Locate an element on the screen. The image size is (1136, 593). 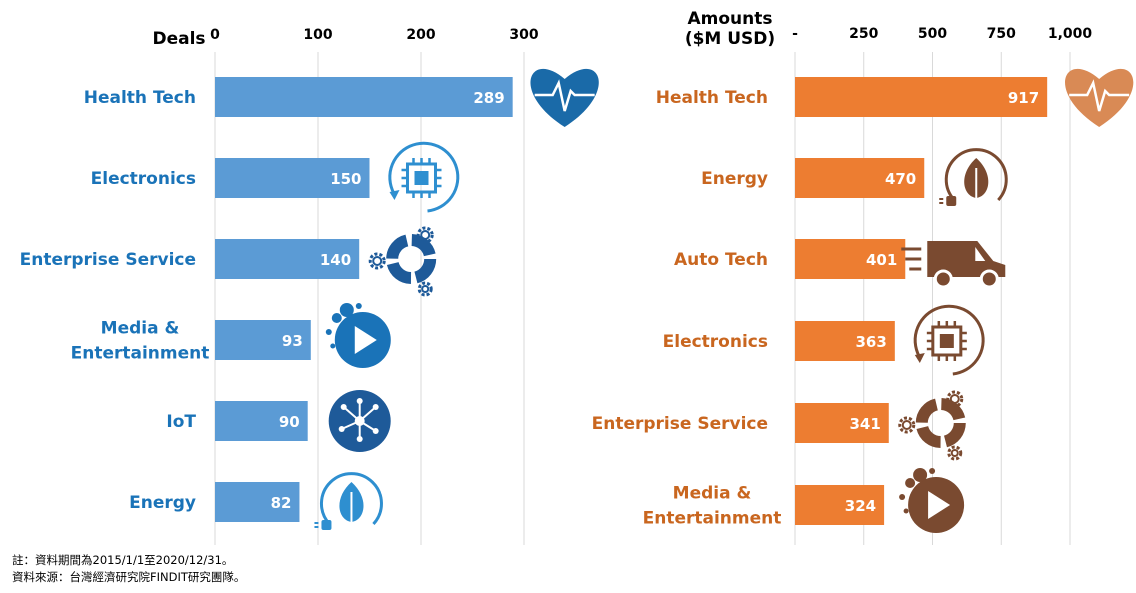
left-category-label: IoT is located at coordinates (181, 422).